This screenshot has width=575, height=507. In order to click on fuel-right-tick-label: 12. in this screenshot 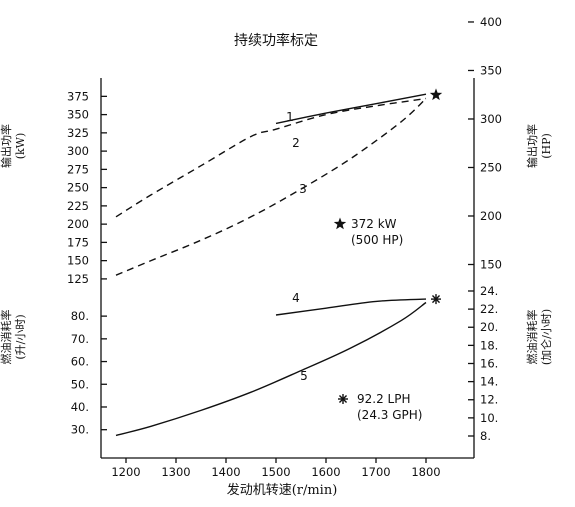, I will do `click(489, 400)`.